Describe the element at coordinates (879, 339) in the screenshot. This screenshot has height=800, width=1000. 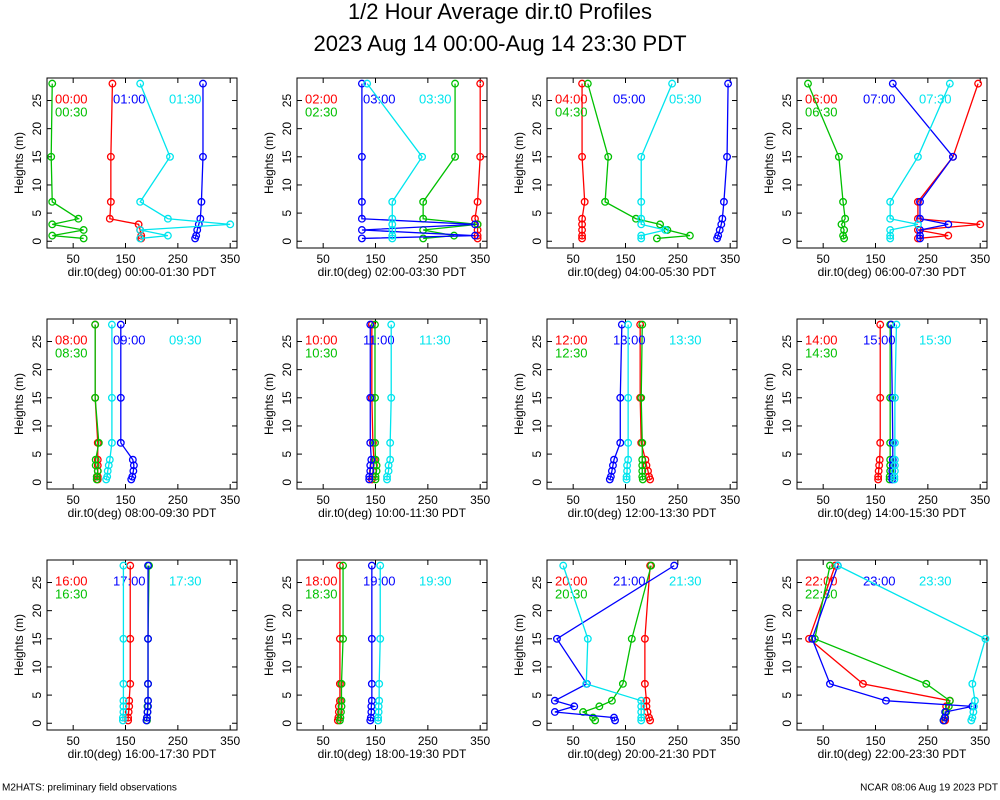
I see `legend-entry: 15:00` at that location.